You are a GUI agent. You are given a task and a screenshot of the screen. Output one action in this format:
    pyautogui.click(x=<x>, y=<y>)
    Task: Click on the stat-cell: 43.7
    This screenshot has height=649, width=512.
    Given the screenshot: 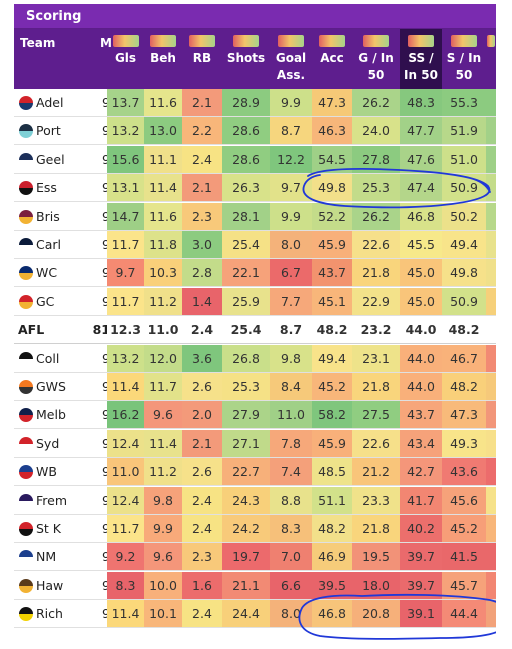 What is the action you would take?
    pyautogui.click(x=421, y=415)
    